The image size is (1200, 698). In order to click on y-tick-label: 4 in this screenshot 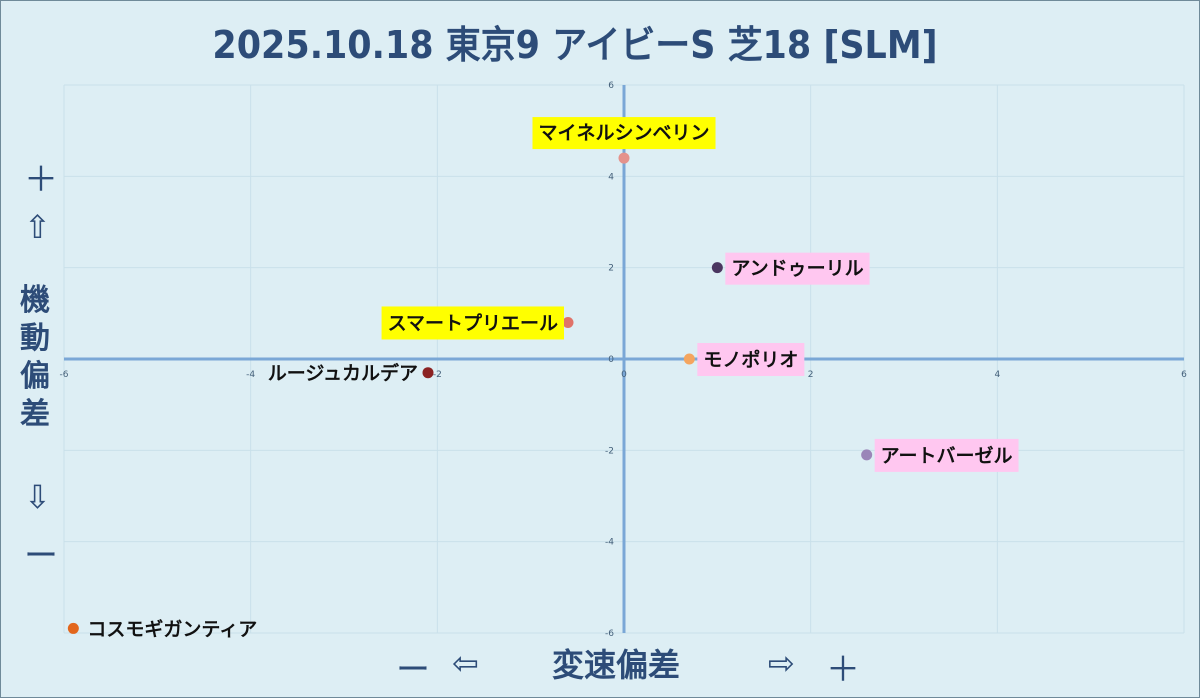, I will do `click(611, 177)`.